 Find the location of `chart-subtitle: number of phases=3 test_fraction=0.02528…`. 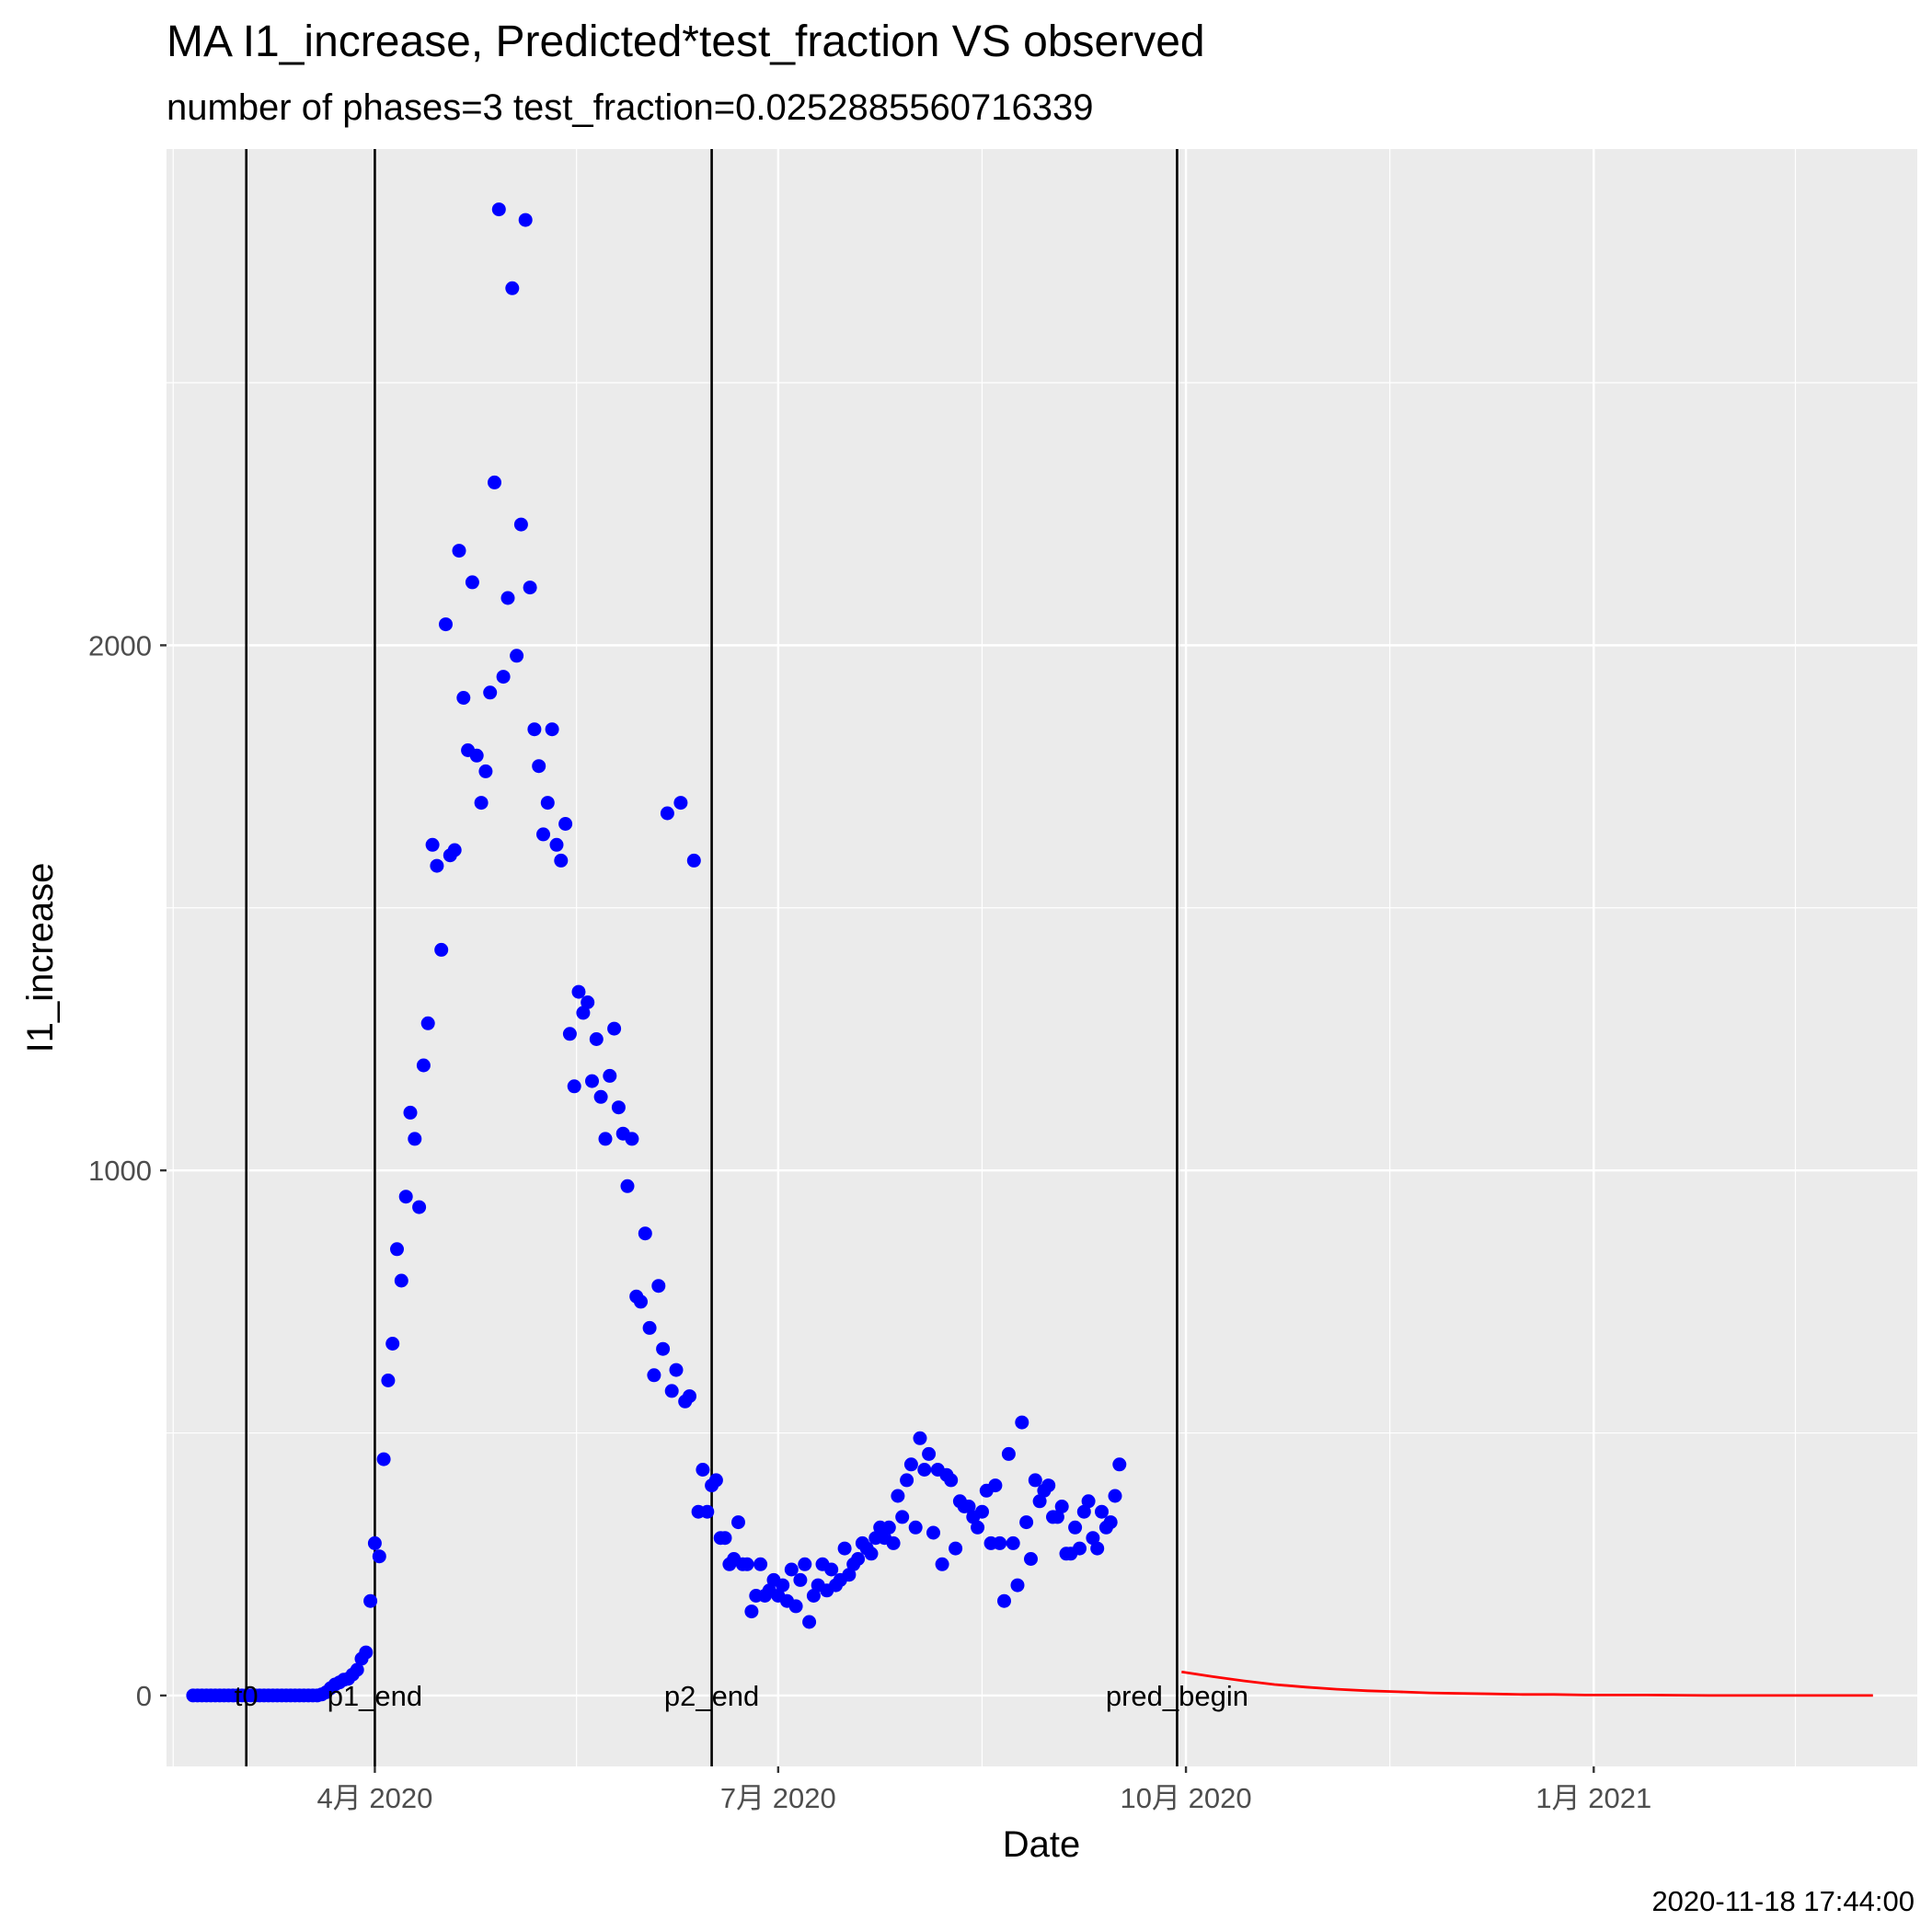

chart-subtitle: number of phases=3 test_fraction=0.02528… is located at coordinates (630, 107).